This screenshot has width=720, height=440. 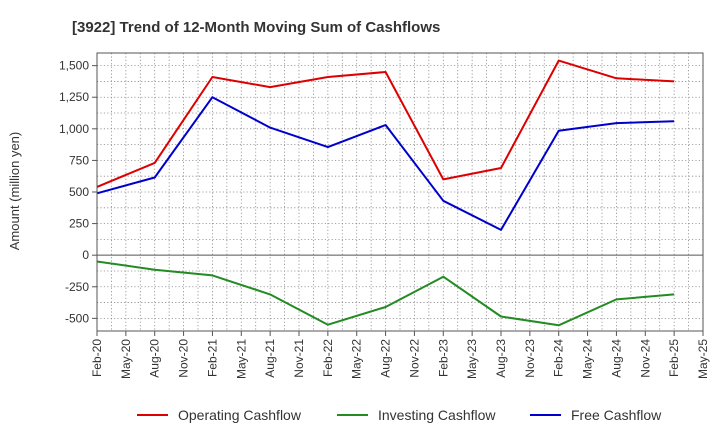 What do you see at coordinates (703, 359) in the screenshot?
I see `x-tick-label: May-25` at bounding box center [703, 359].